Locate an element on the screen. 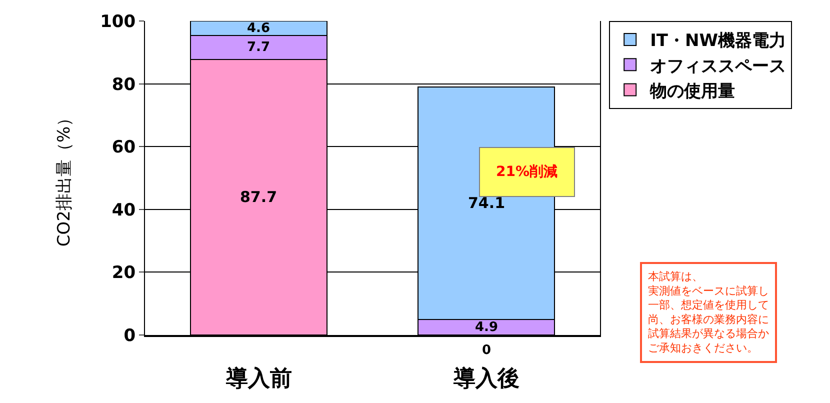 Image resolution: width=830 pixels, height=403 pixels. text: 尚、お客様の業務内容に is located at coordinates (708, 319).